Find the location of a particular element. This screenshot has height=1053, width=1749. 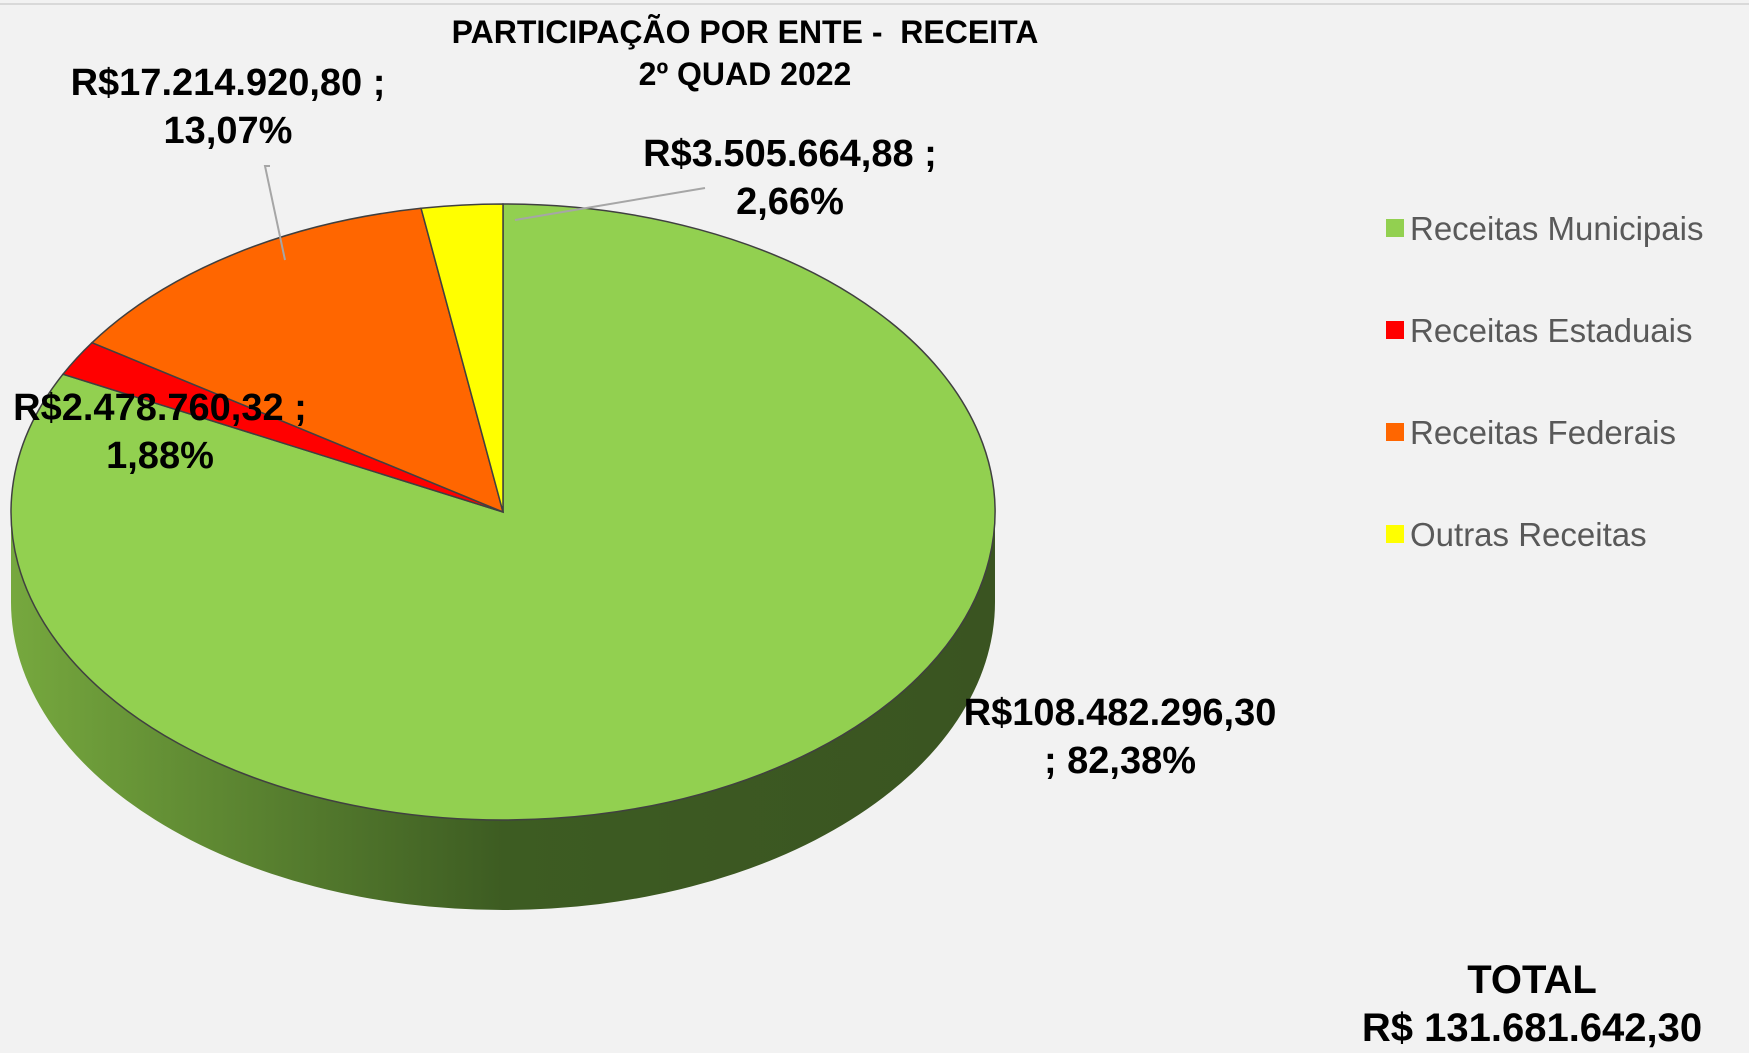

total-heading: TOTAL is located at coordinates (1532, 980).